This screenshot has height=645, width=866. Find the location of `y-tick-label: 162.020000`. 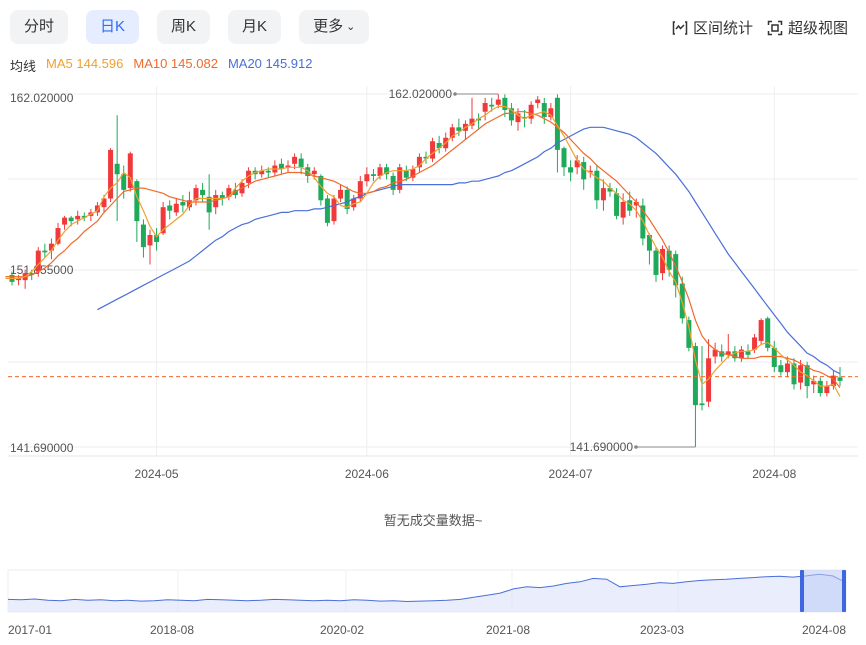

y-tick-label: 162.020000 is located at coordinates (42, 98).